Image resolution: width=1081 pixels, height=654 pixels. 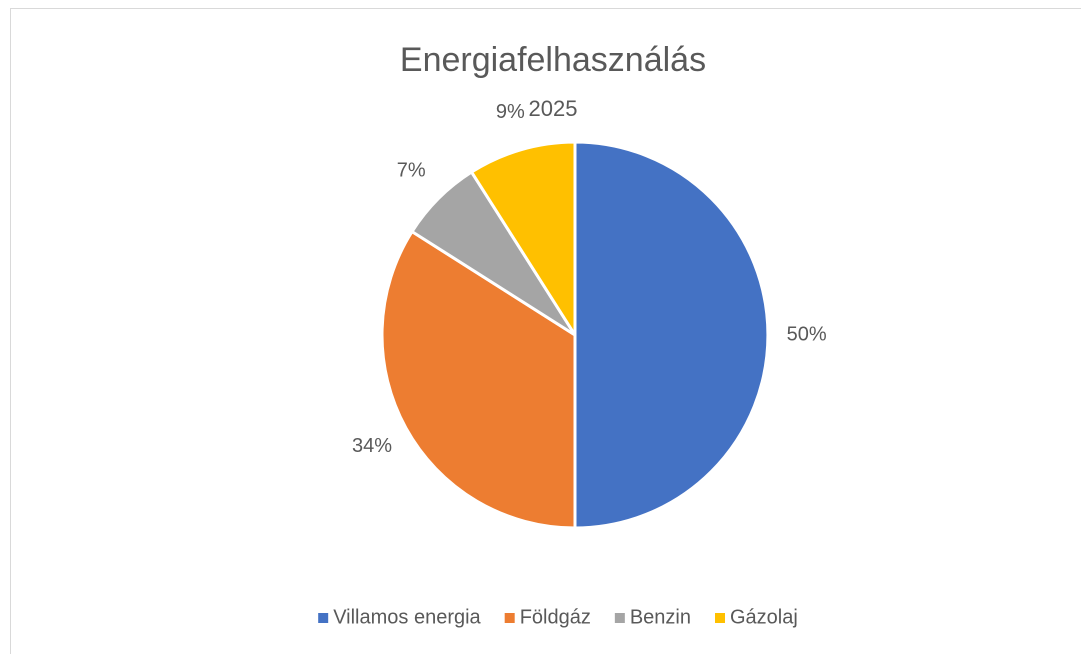 I want to click on legend-label: Gázolaj, so click(x=764, y=617).